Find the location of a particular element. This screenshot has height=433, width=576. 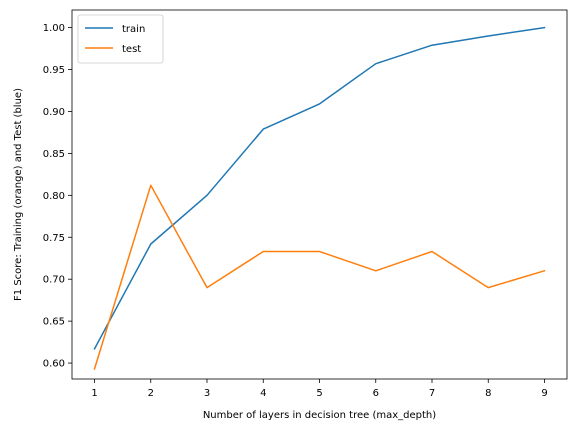

y-tick-label: 0.85 is located at coordinates (54, 154).